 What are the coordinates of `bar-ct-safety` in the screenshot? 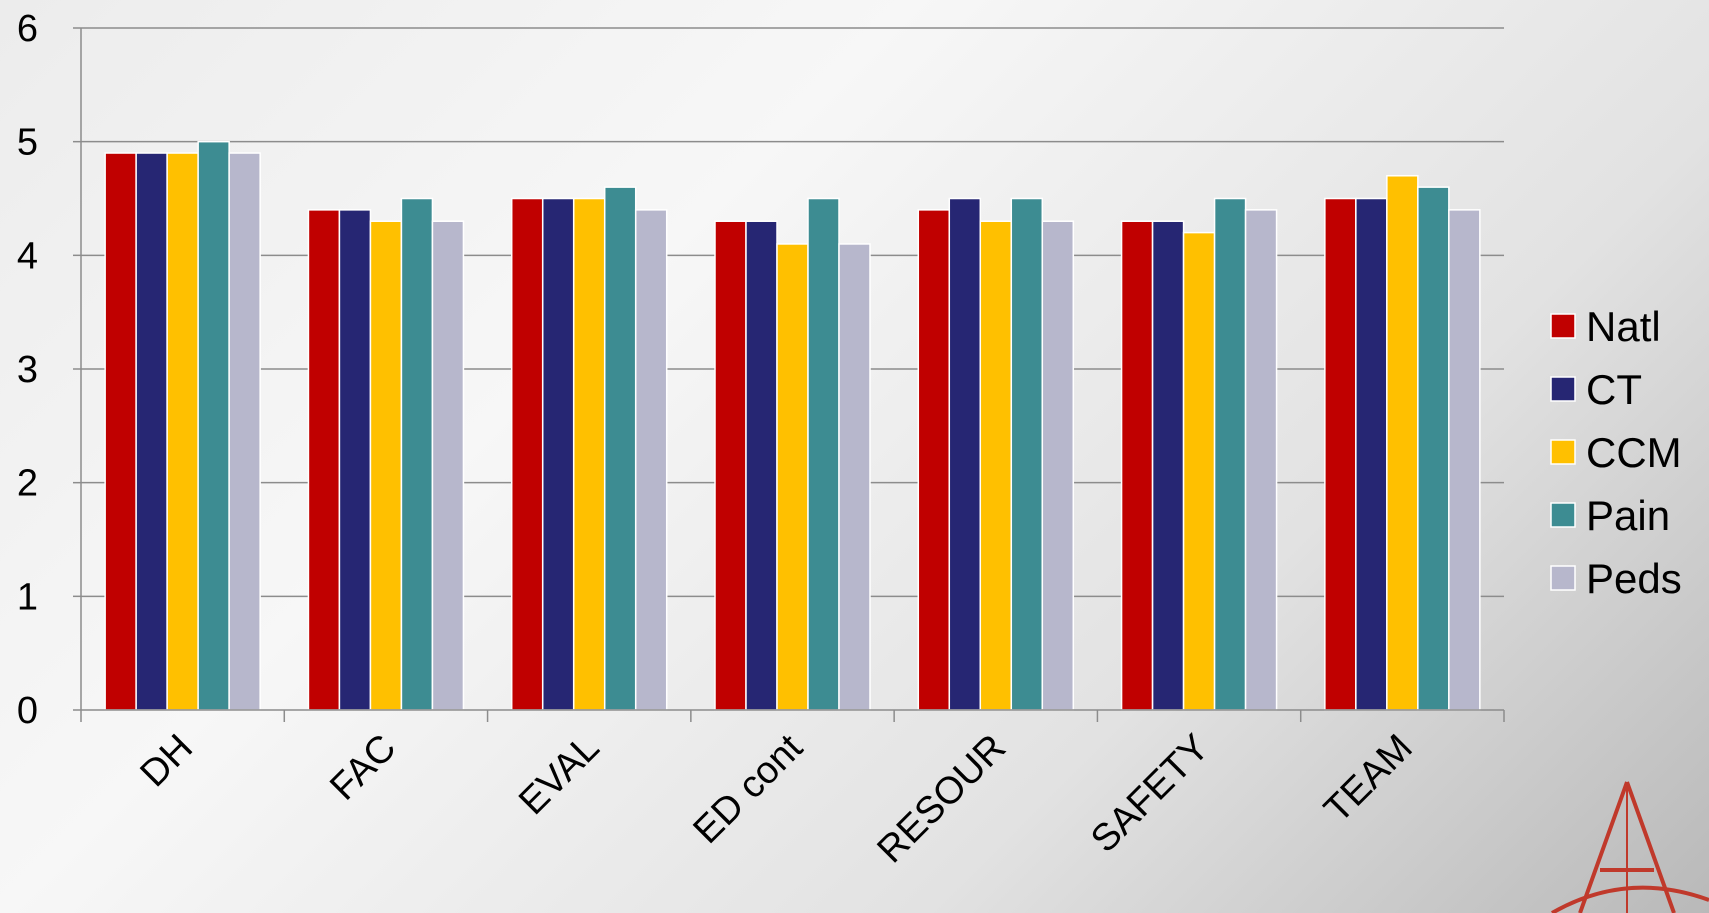 It's located at (1168, 465).